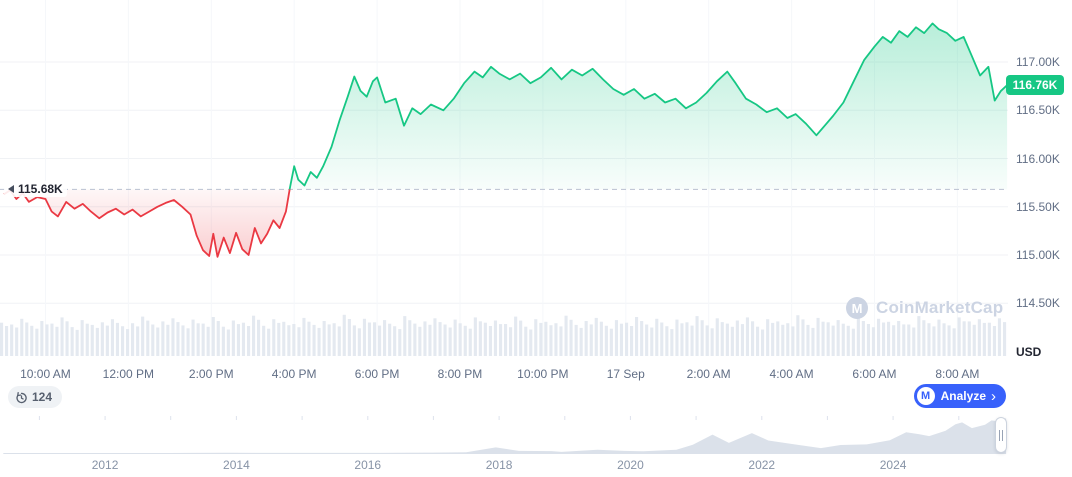 This screenshot has height=477, width=1072. I want to click on chevron-right-icon: ›, so click(993, 396).